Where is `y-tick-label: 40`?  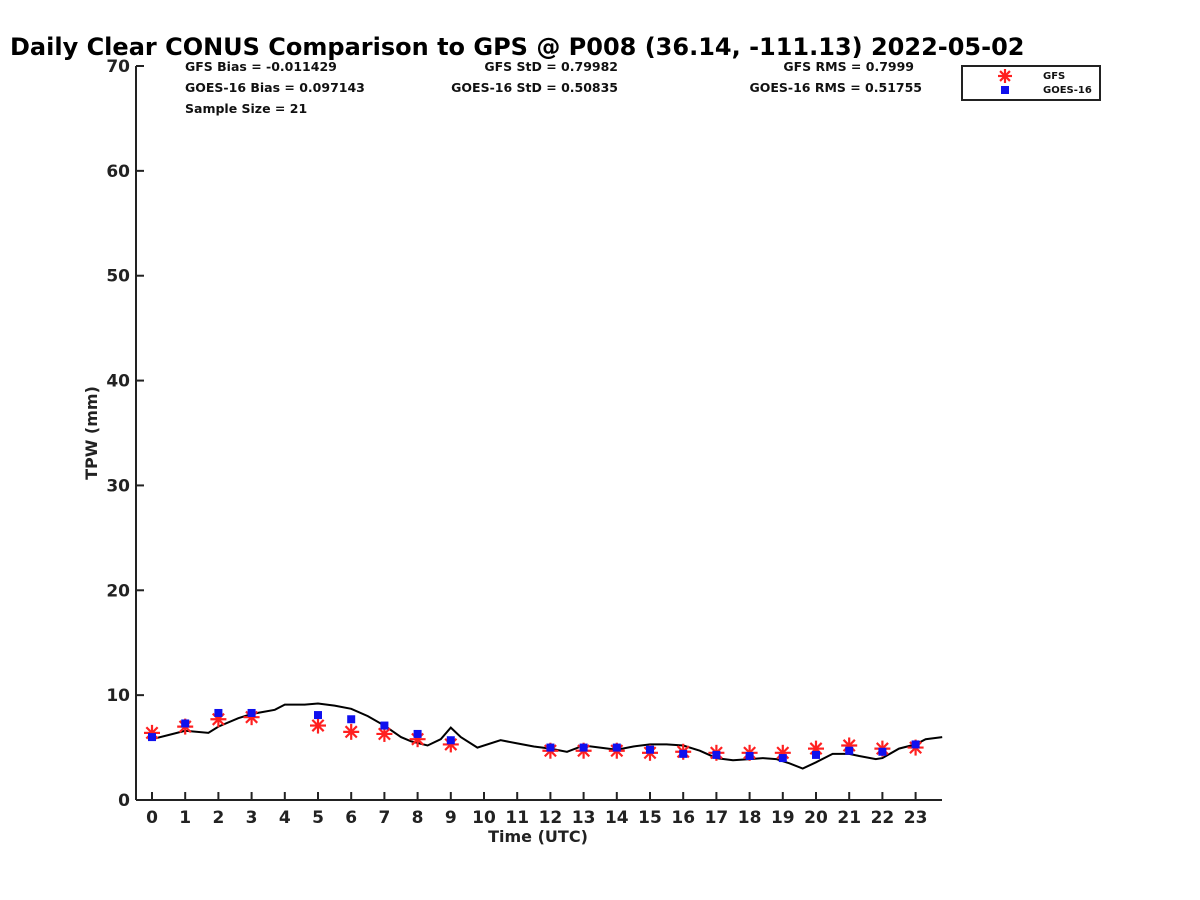 y-tick-label: 40 is located at coordinates (118, 382).